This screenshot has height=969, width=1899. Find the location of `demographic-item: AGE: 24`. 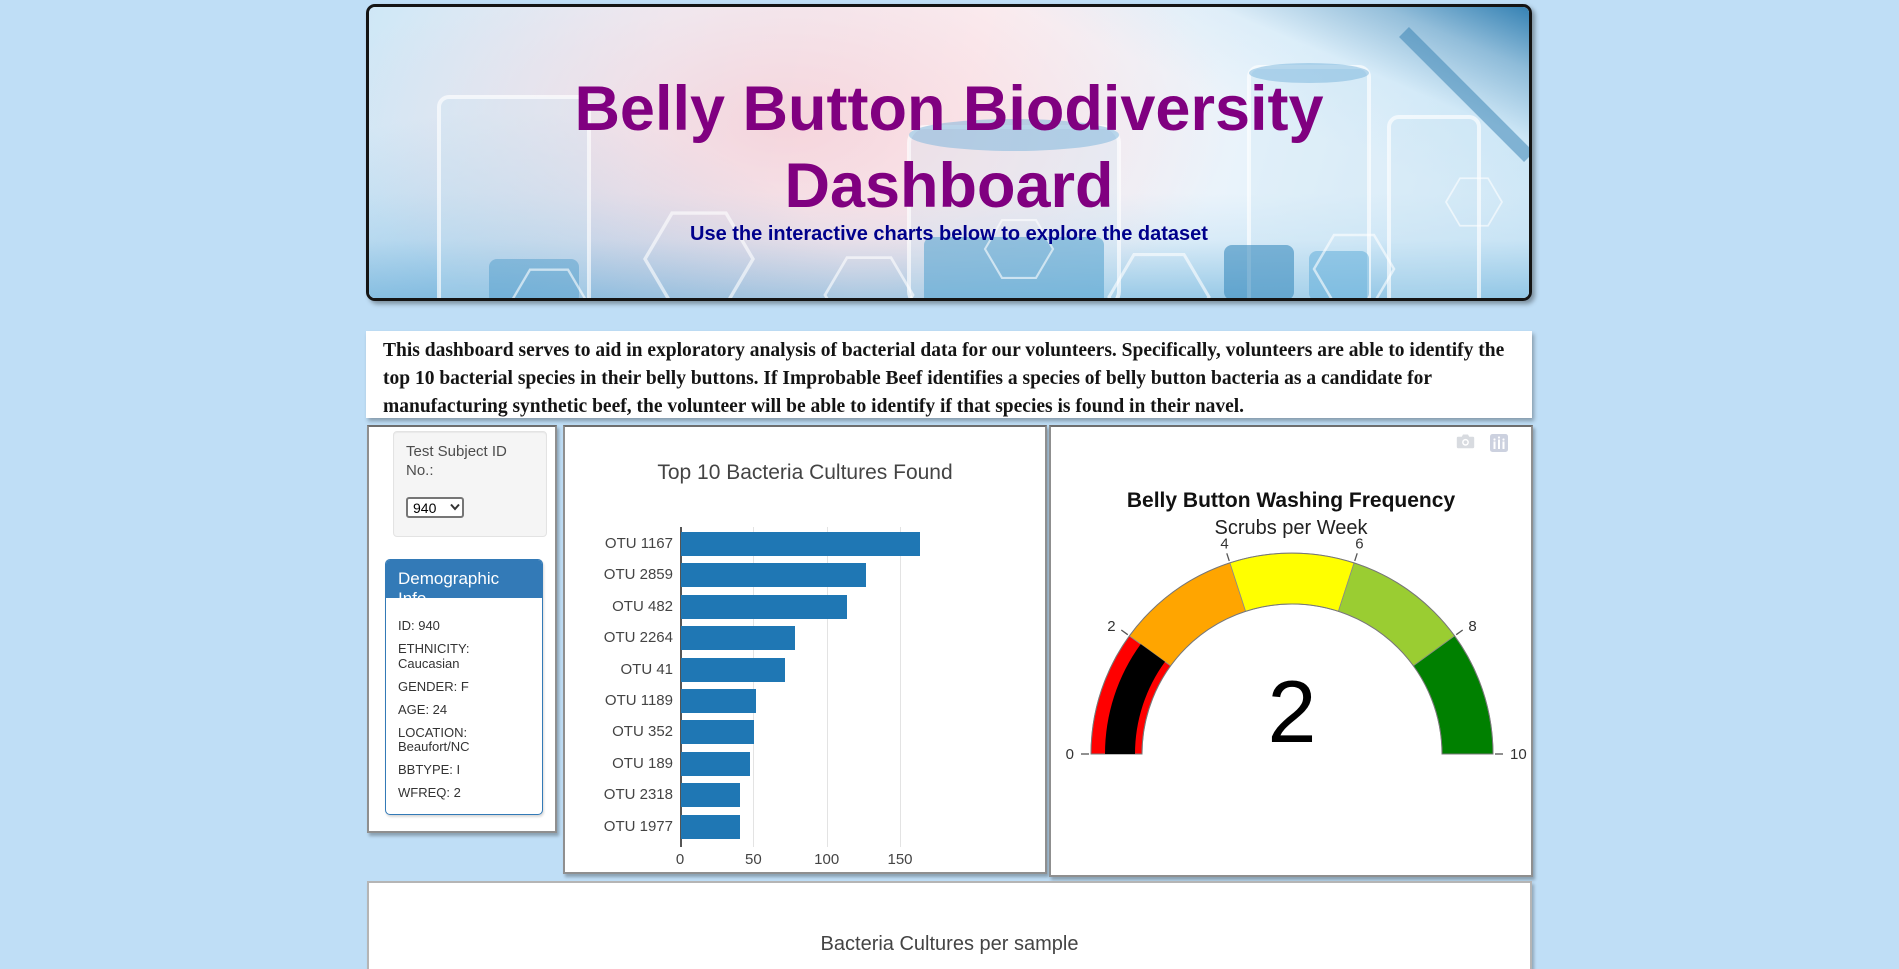

demographic-item: AGE: 24 is located at coordinates (423, 709).